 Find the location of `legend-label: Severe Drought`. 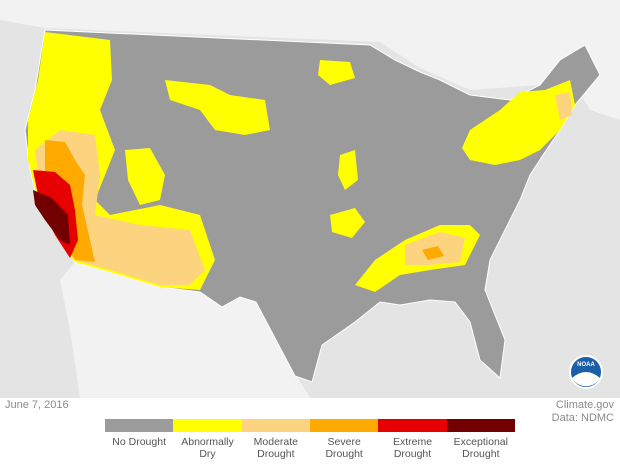

legend-label: Severe Drought is located at coordinates (344, 448).